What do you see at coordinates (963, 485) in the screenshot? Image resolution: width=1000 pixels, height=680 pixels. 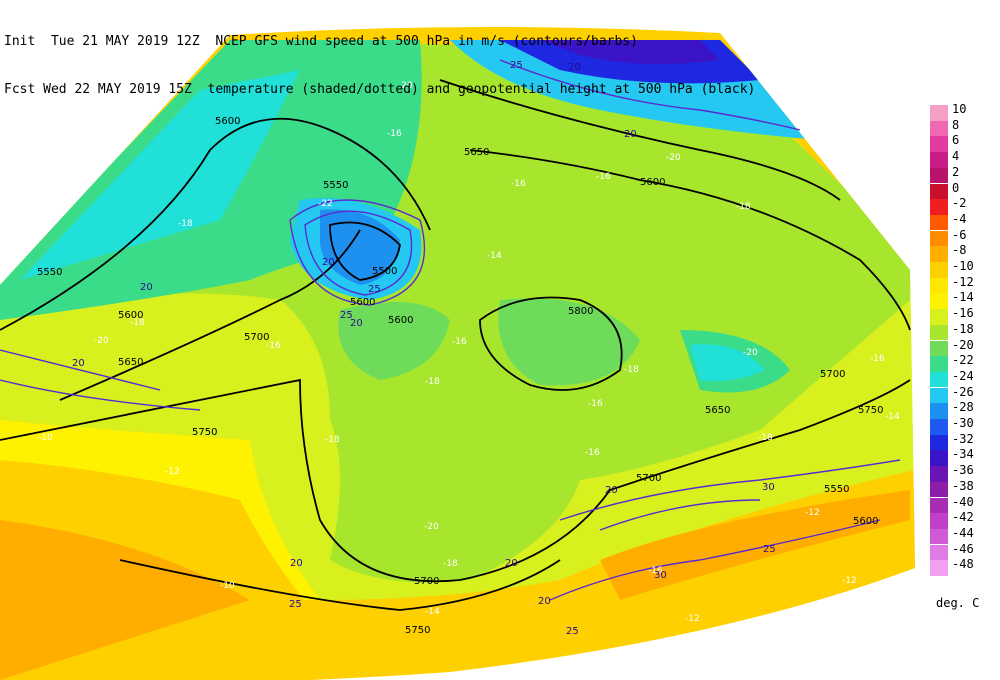 I see `legend-label: -38` at bounding box center [963, 485].